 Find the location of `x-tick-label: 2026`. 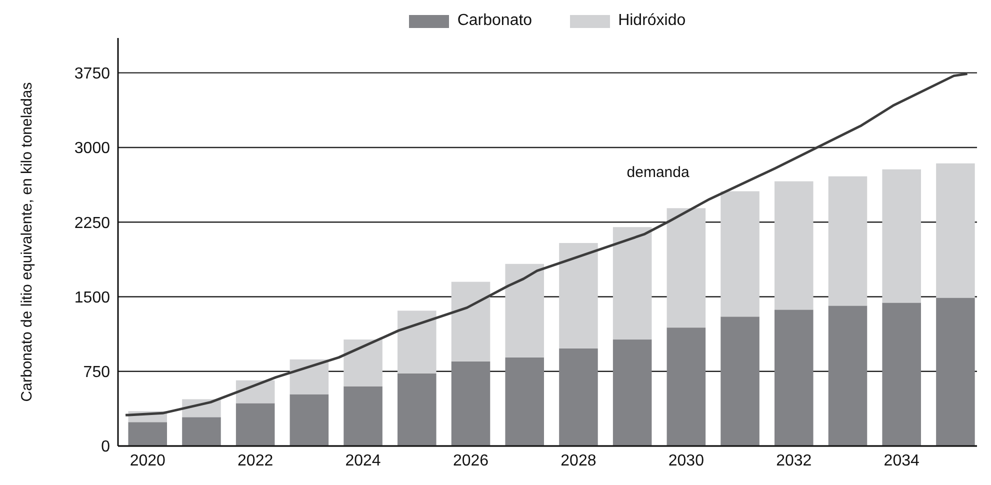

x-tick-label: 2026 is located at coordinates (470, 461).